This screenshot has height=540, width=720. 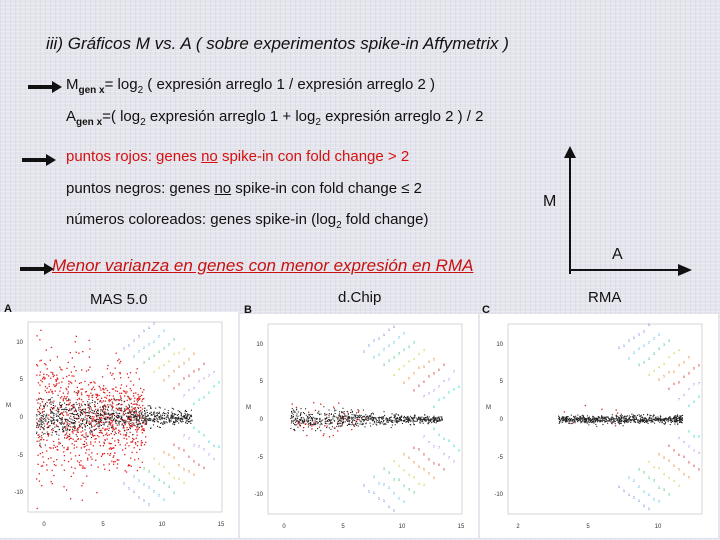 What do you see at coordinates (588, 527) in the screenshot?
I see `x-tick-label: 5` at bounding box center [588, 527].